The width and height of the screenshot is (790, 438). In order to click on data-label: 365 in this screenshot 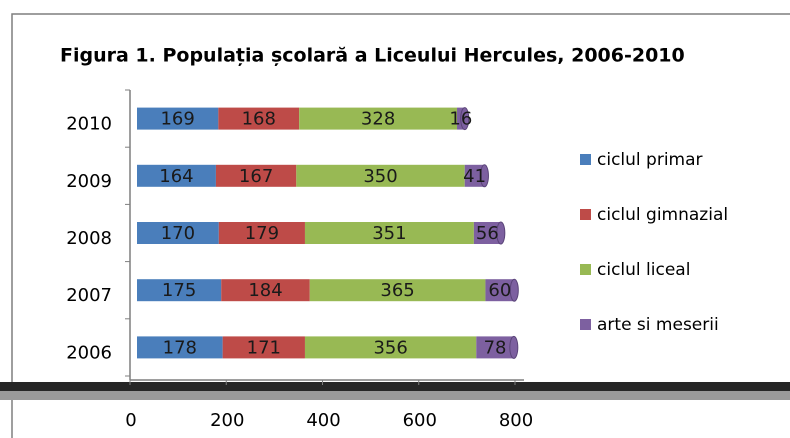, I will do `click(397, 290)`.